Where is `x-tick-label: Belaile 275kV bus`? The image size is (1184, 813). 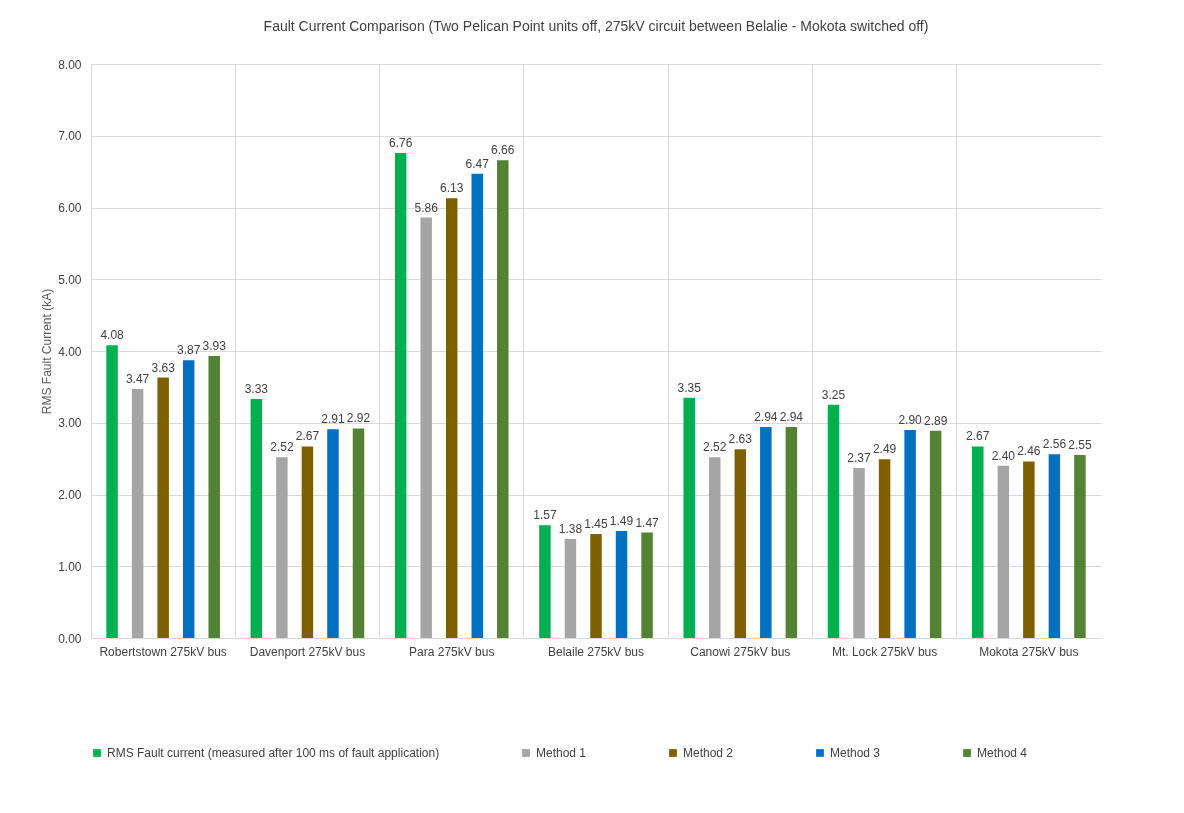 x-tick-label: Belaile 275kV bus is located at coordinates (596, 651).